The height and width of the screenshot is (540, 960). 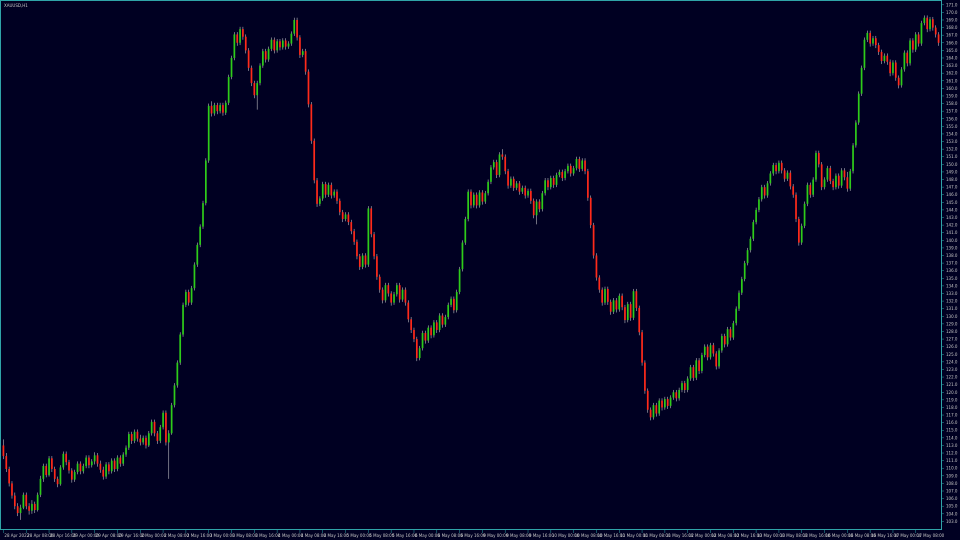 What do you see at coordinates (245, 535) in the screenshot?
I see `x-tick-label: 3 May 08:00` at bounding box center [245, 535].